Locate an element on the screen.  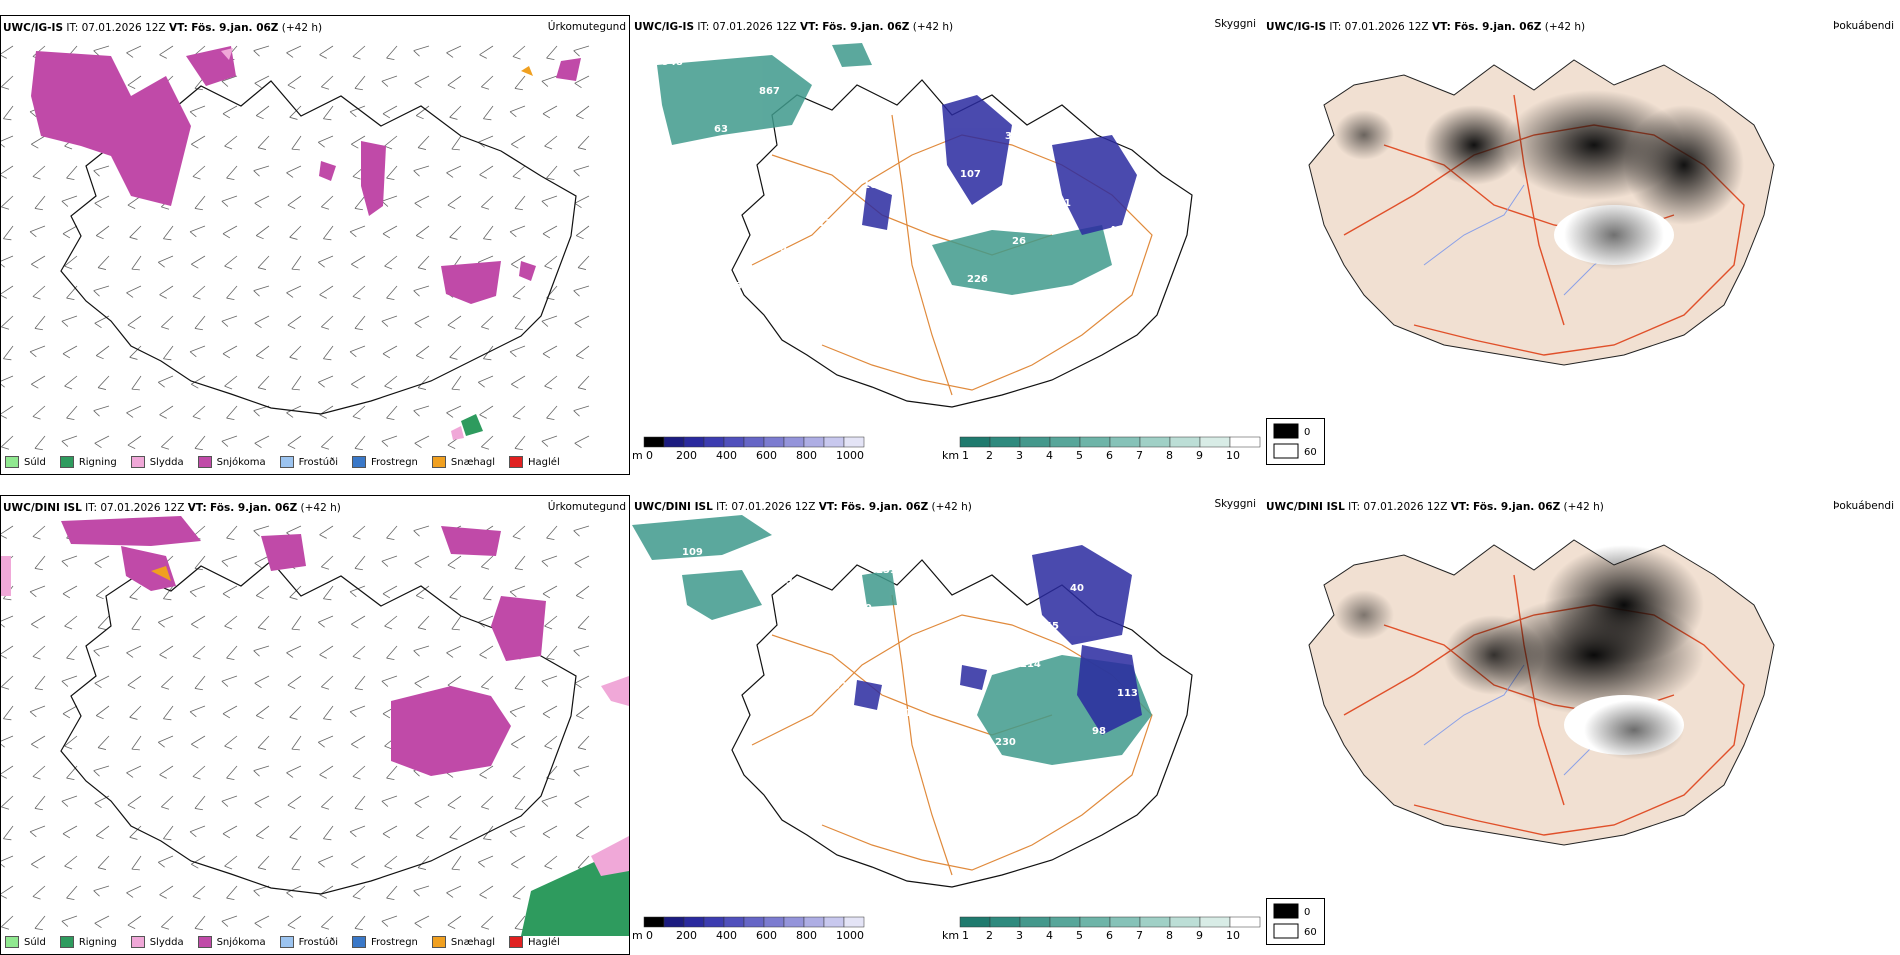
ceiling-colorbar: m 0 200 400 600 800 1000 is located at coordinates (757, 931).